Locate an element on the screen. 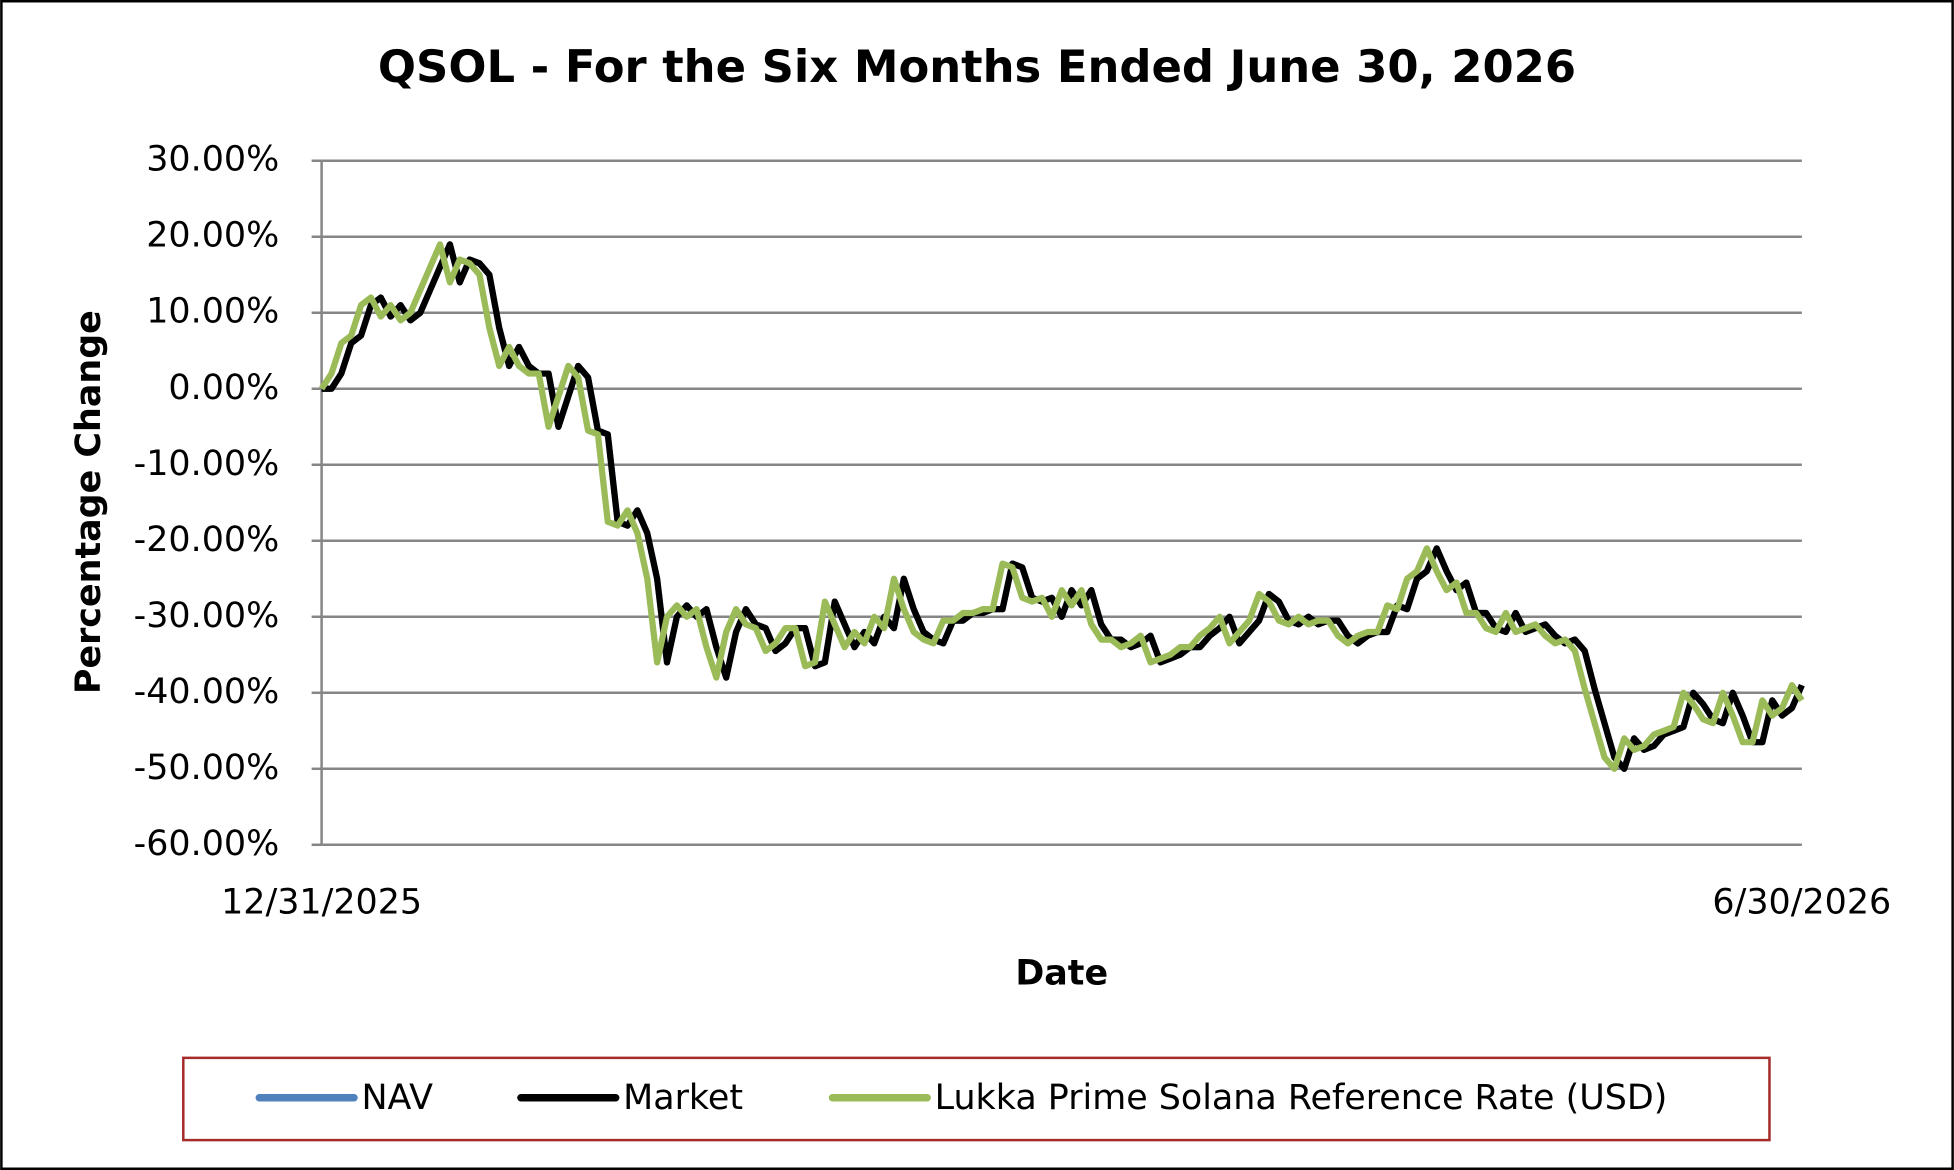  legend-box is located at coordinates (976, 1099).